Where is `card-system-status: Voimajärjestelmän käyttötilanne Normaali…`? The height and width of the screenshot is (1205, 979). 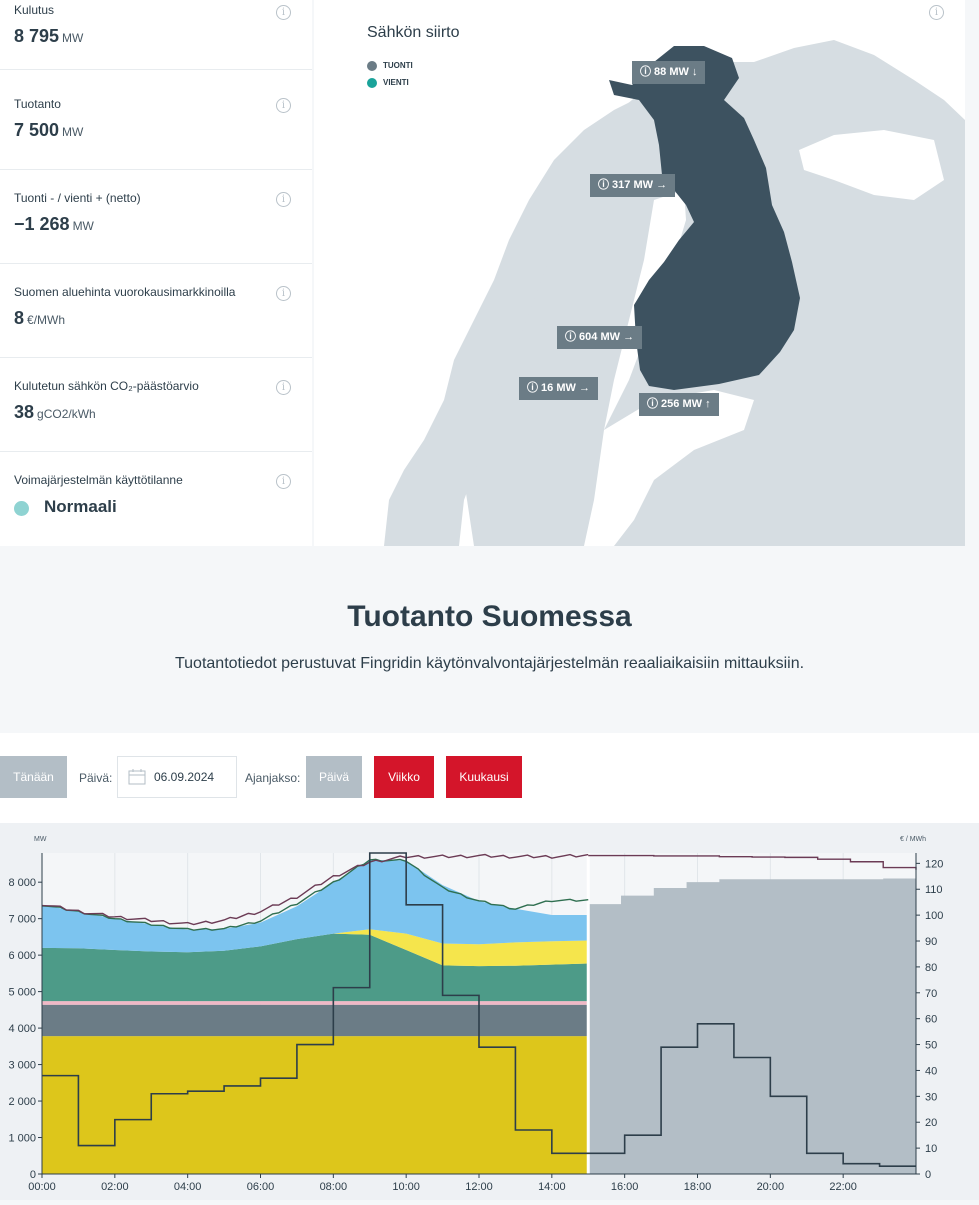 card-system-status: Voimajärjestelmän käyttötilanne Normaali… is located at coordinates (156, 499).